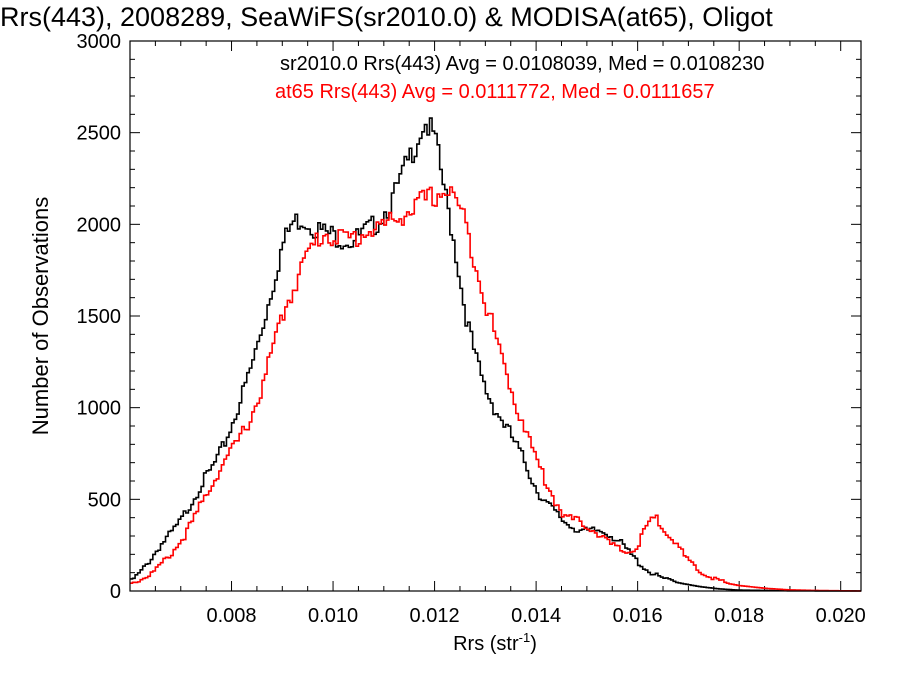 Image resolution: width=900 pixels, height=675 pixels. I want to click on x-tick-label: 0.014, so click(536, 616).